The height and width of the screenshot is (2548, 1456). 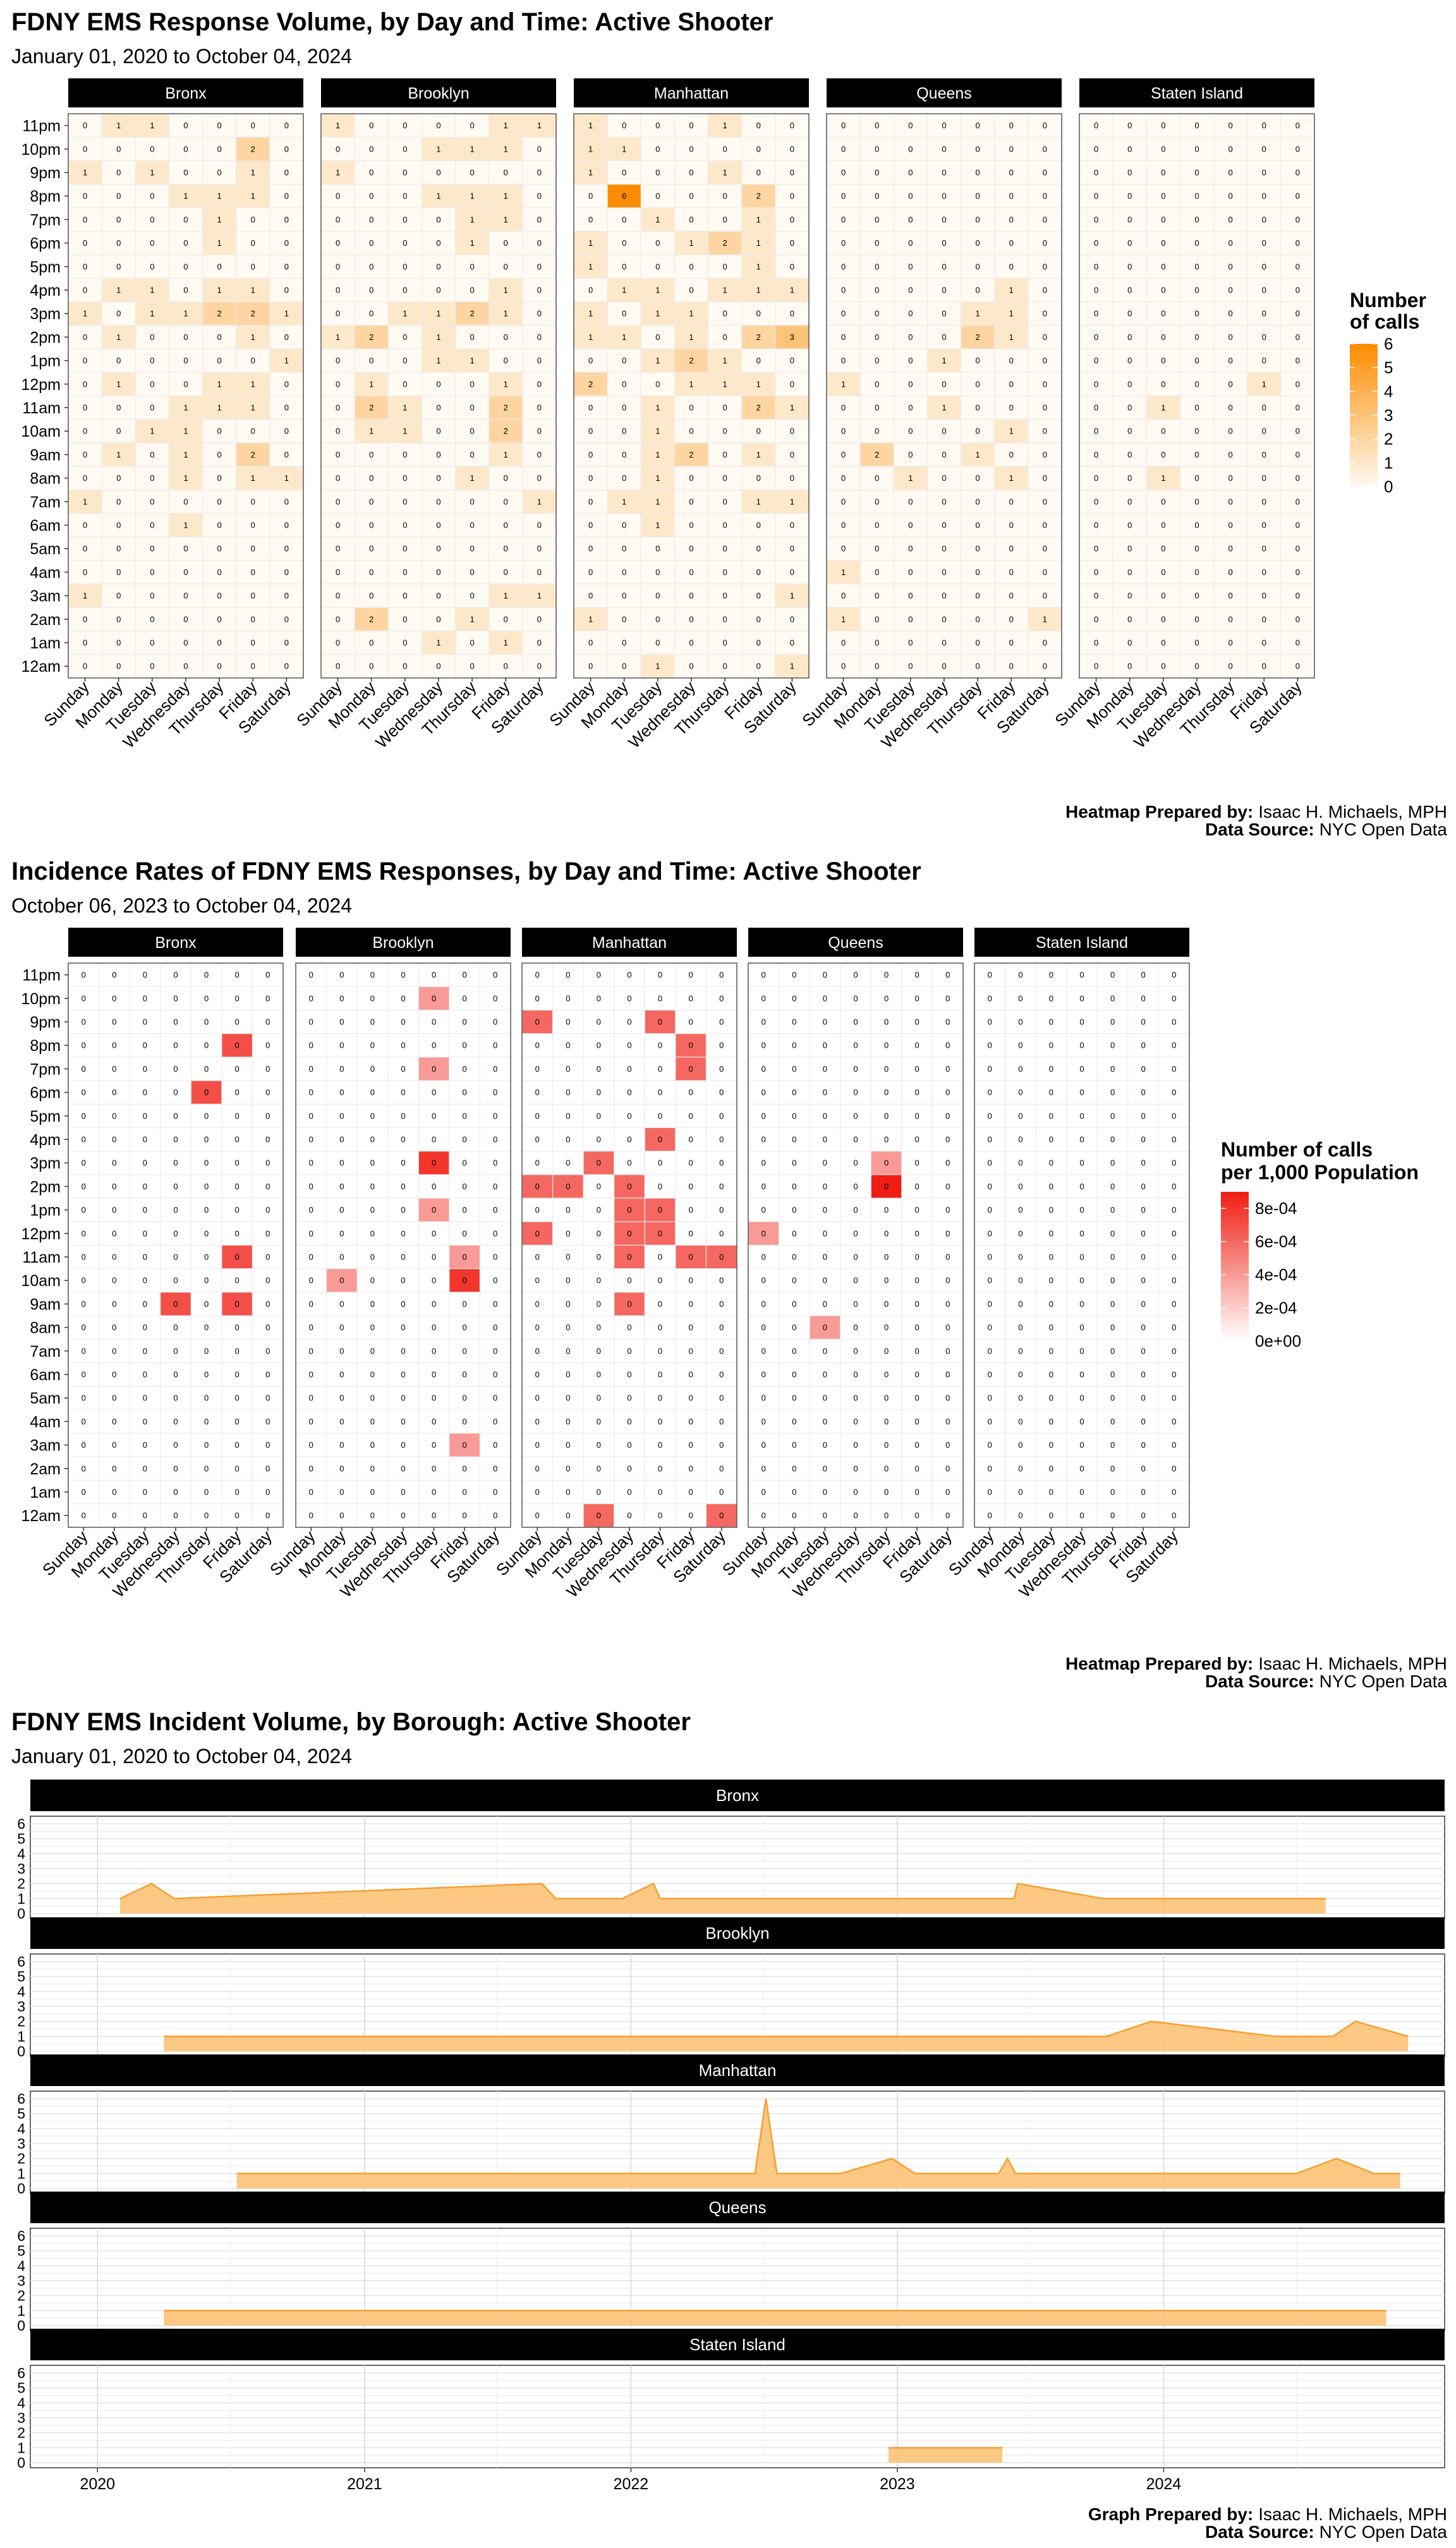 What do you see at coordinates (97, 2484) in the screenshot?
I see `fig3-xtick-label: 2020` at bounding box center [97, 2484].